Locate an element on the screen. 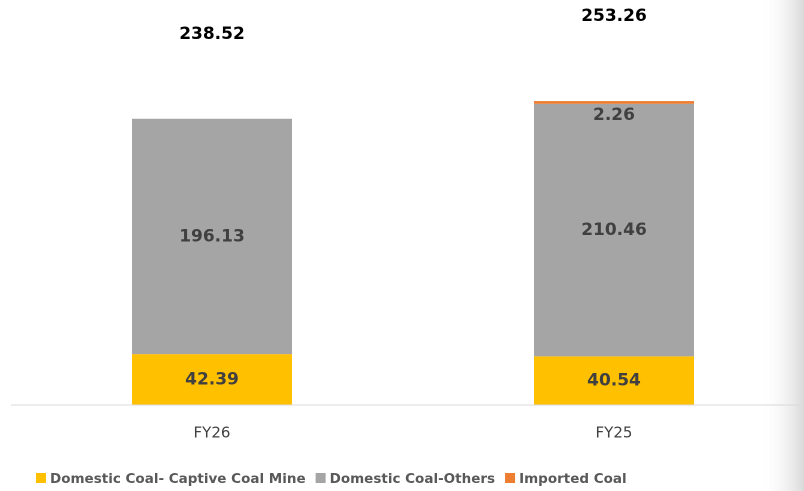 This screenshot has height=491, width=804. total-label: 238.52 is located at coordinates (212, 34).